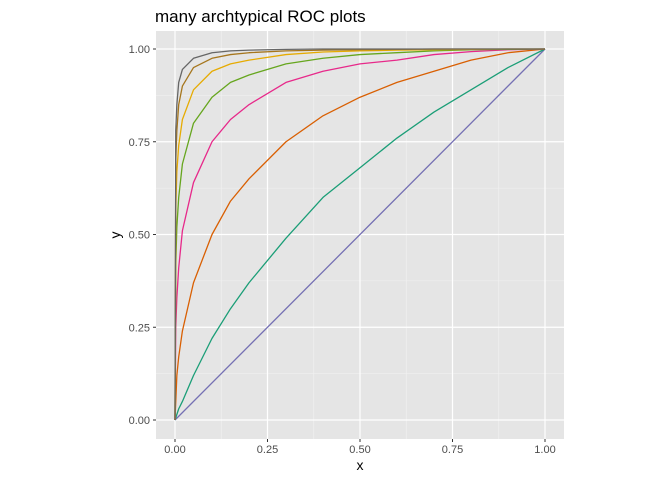  Describe the element at coordinates (360, 465) in the screenshot. I see `x-axis-label: x` at that location.